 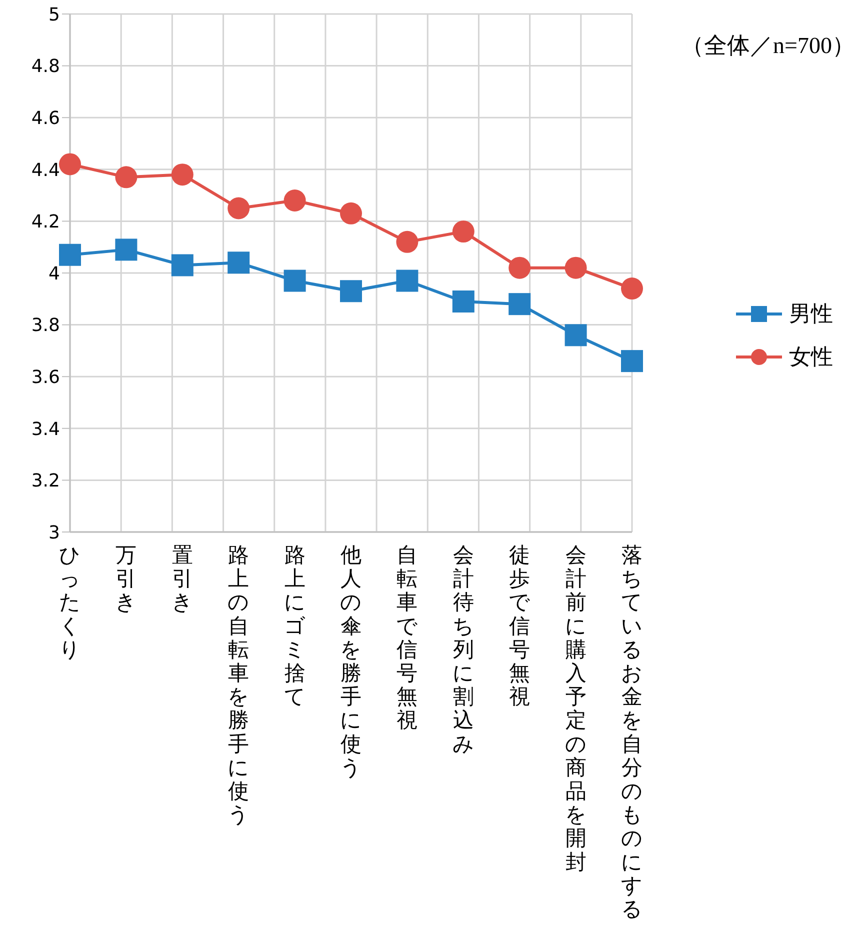 What do you see at coordinates (45, 170) in the screenshot?
I see `y-tick-label: 4.4` at bounding box center [45, 170].